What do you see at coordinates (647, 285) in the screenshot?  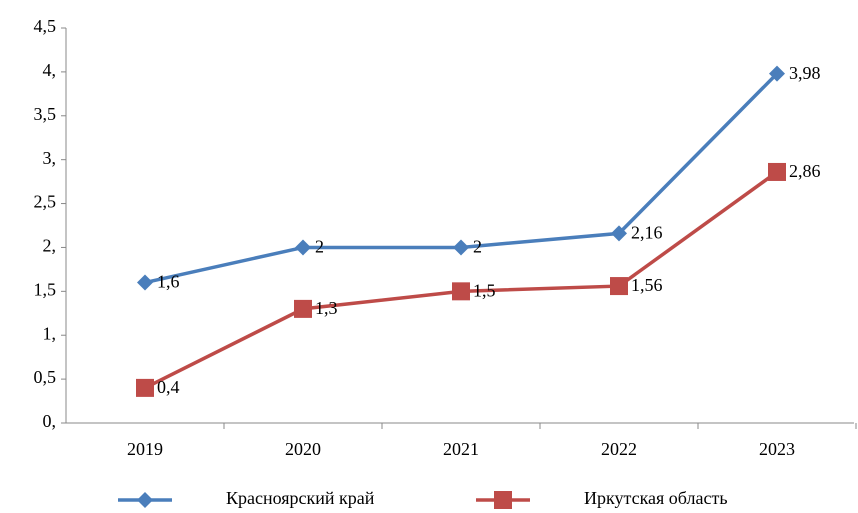 I see `data-label: 1,56` at bounding box center [647, 285].